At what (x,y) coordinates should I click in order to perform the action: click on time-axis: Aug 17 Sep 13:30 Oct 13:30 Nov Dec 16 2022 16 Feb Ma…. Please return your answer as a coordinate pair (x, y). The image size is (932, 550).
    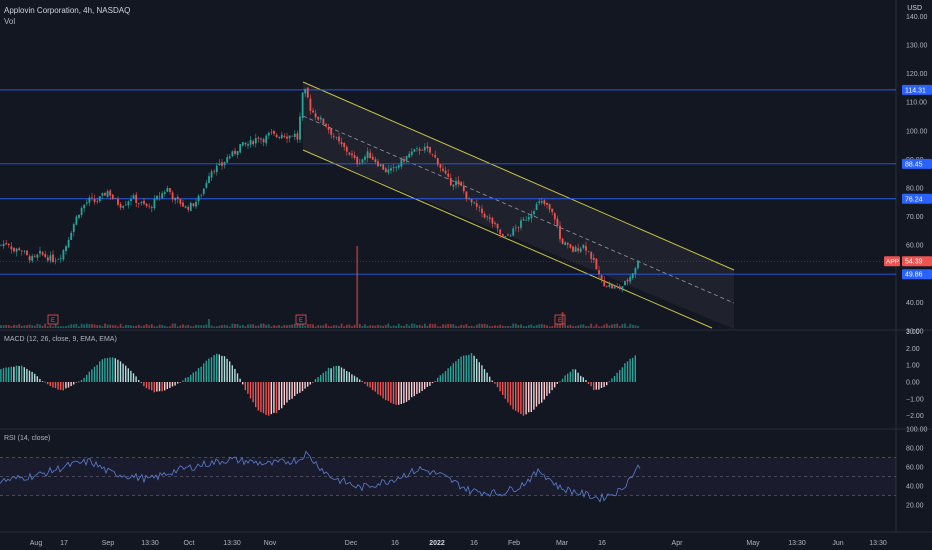
    Looking at the image, I should click on (458, 543).